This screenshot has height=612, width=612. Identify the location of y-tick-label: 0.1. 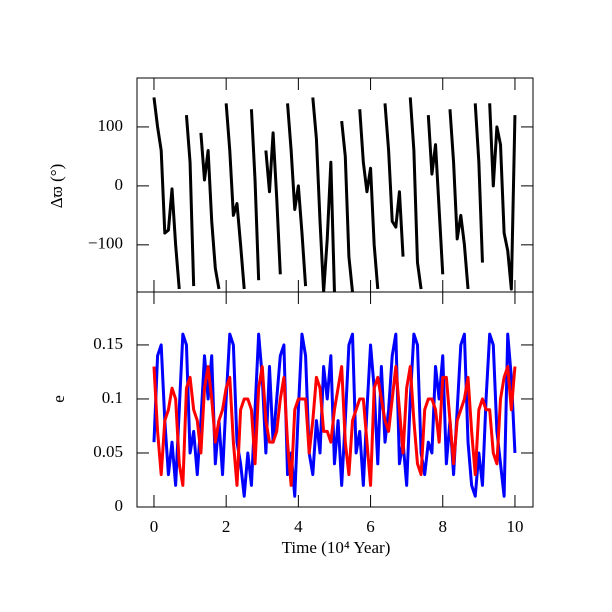
(112, 397).